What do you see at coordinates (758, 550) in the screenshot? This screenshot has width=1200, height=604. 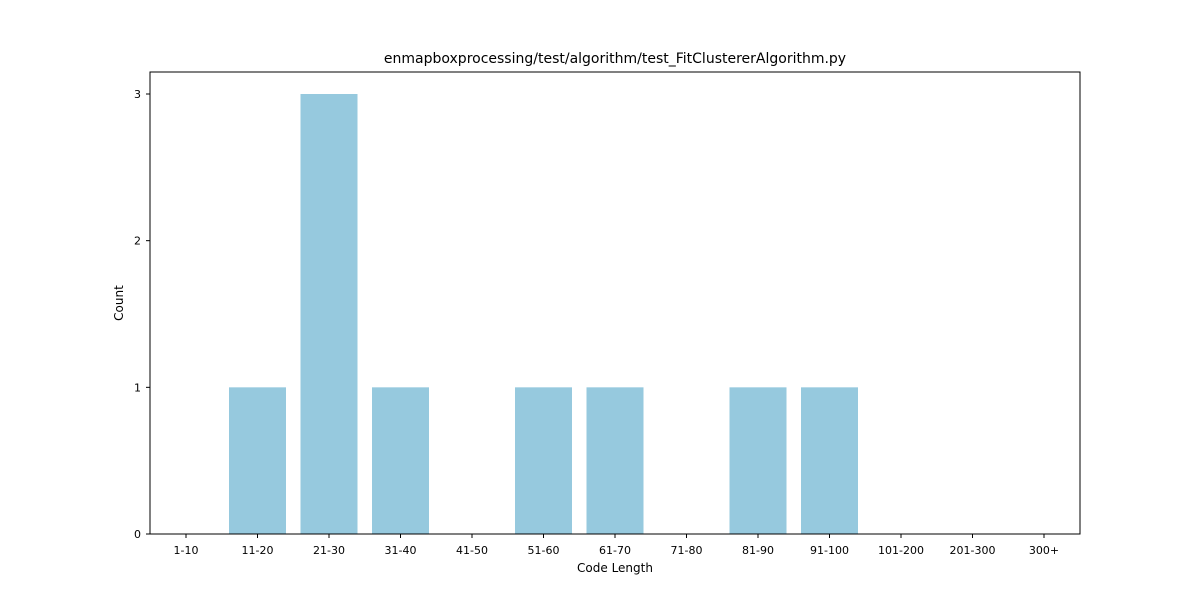 I see `x-tick-label: 81-90` at bounding box center [758, 550].